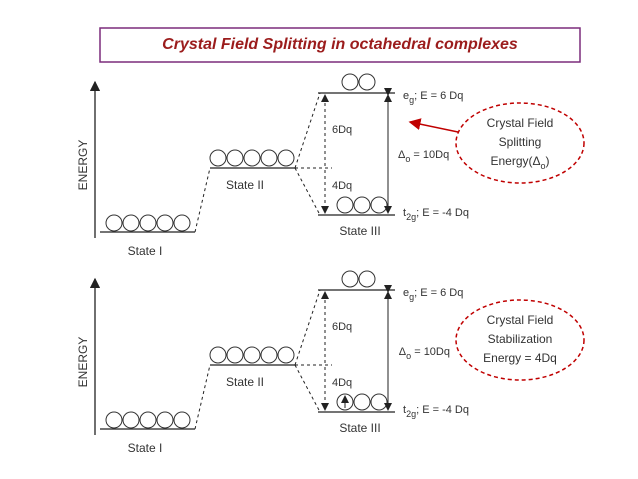 Image resolution: width=638 pixels, height=479 pixels. I want to click on callout-text: Stabilization, so click(520, 339).